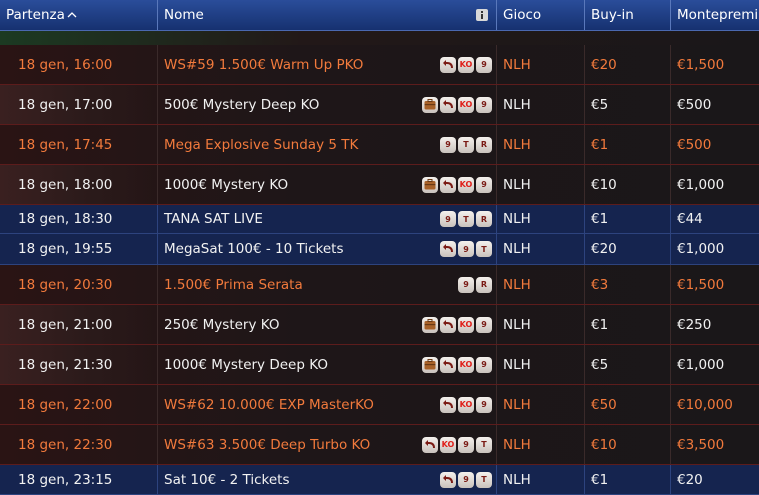 This screenshot has height=495, width=759. What do you see at coordinates (226, 184) in the screenshot?
I see `tournament-name: 1000€ Mystery KO` at bounding box center [226, 184].